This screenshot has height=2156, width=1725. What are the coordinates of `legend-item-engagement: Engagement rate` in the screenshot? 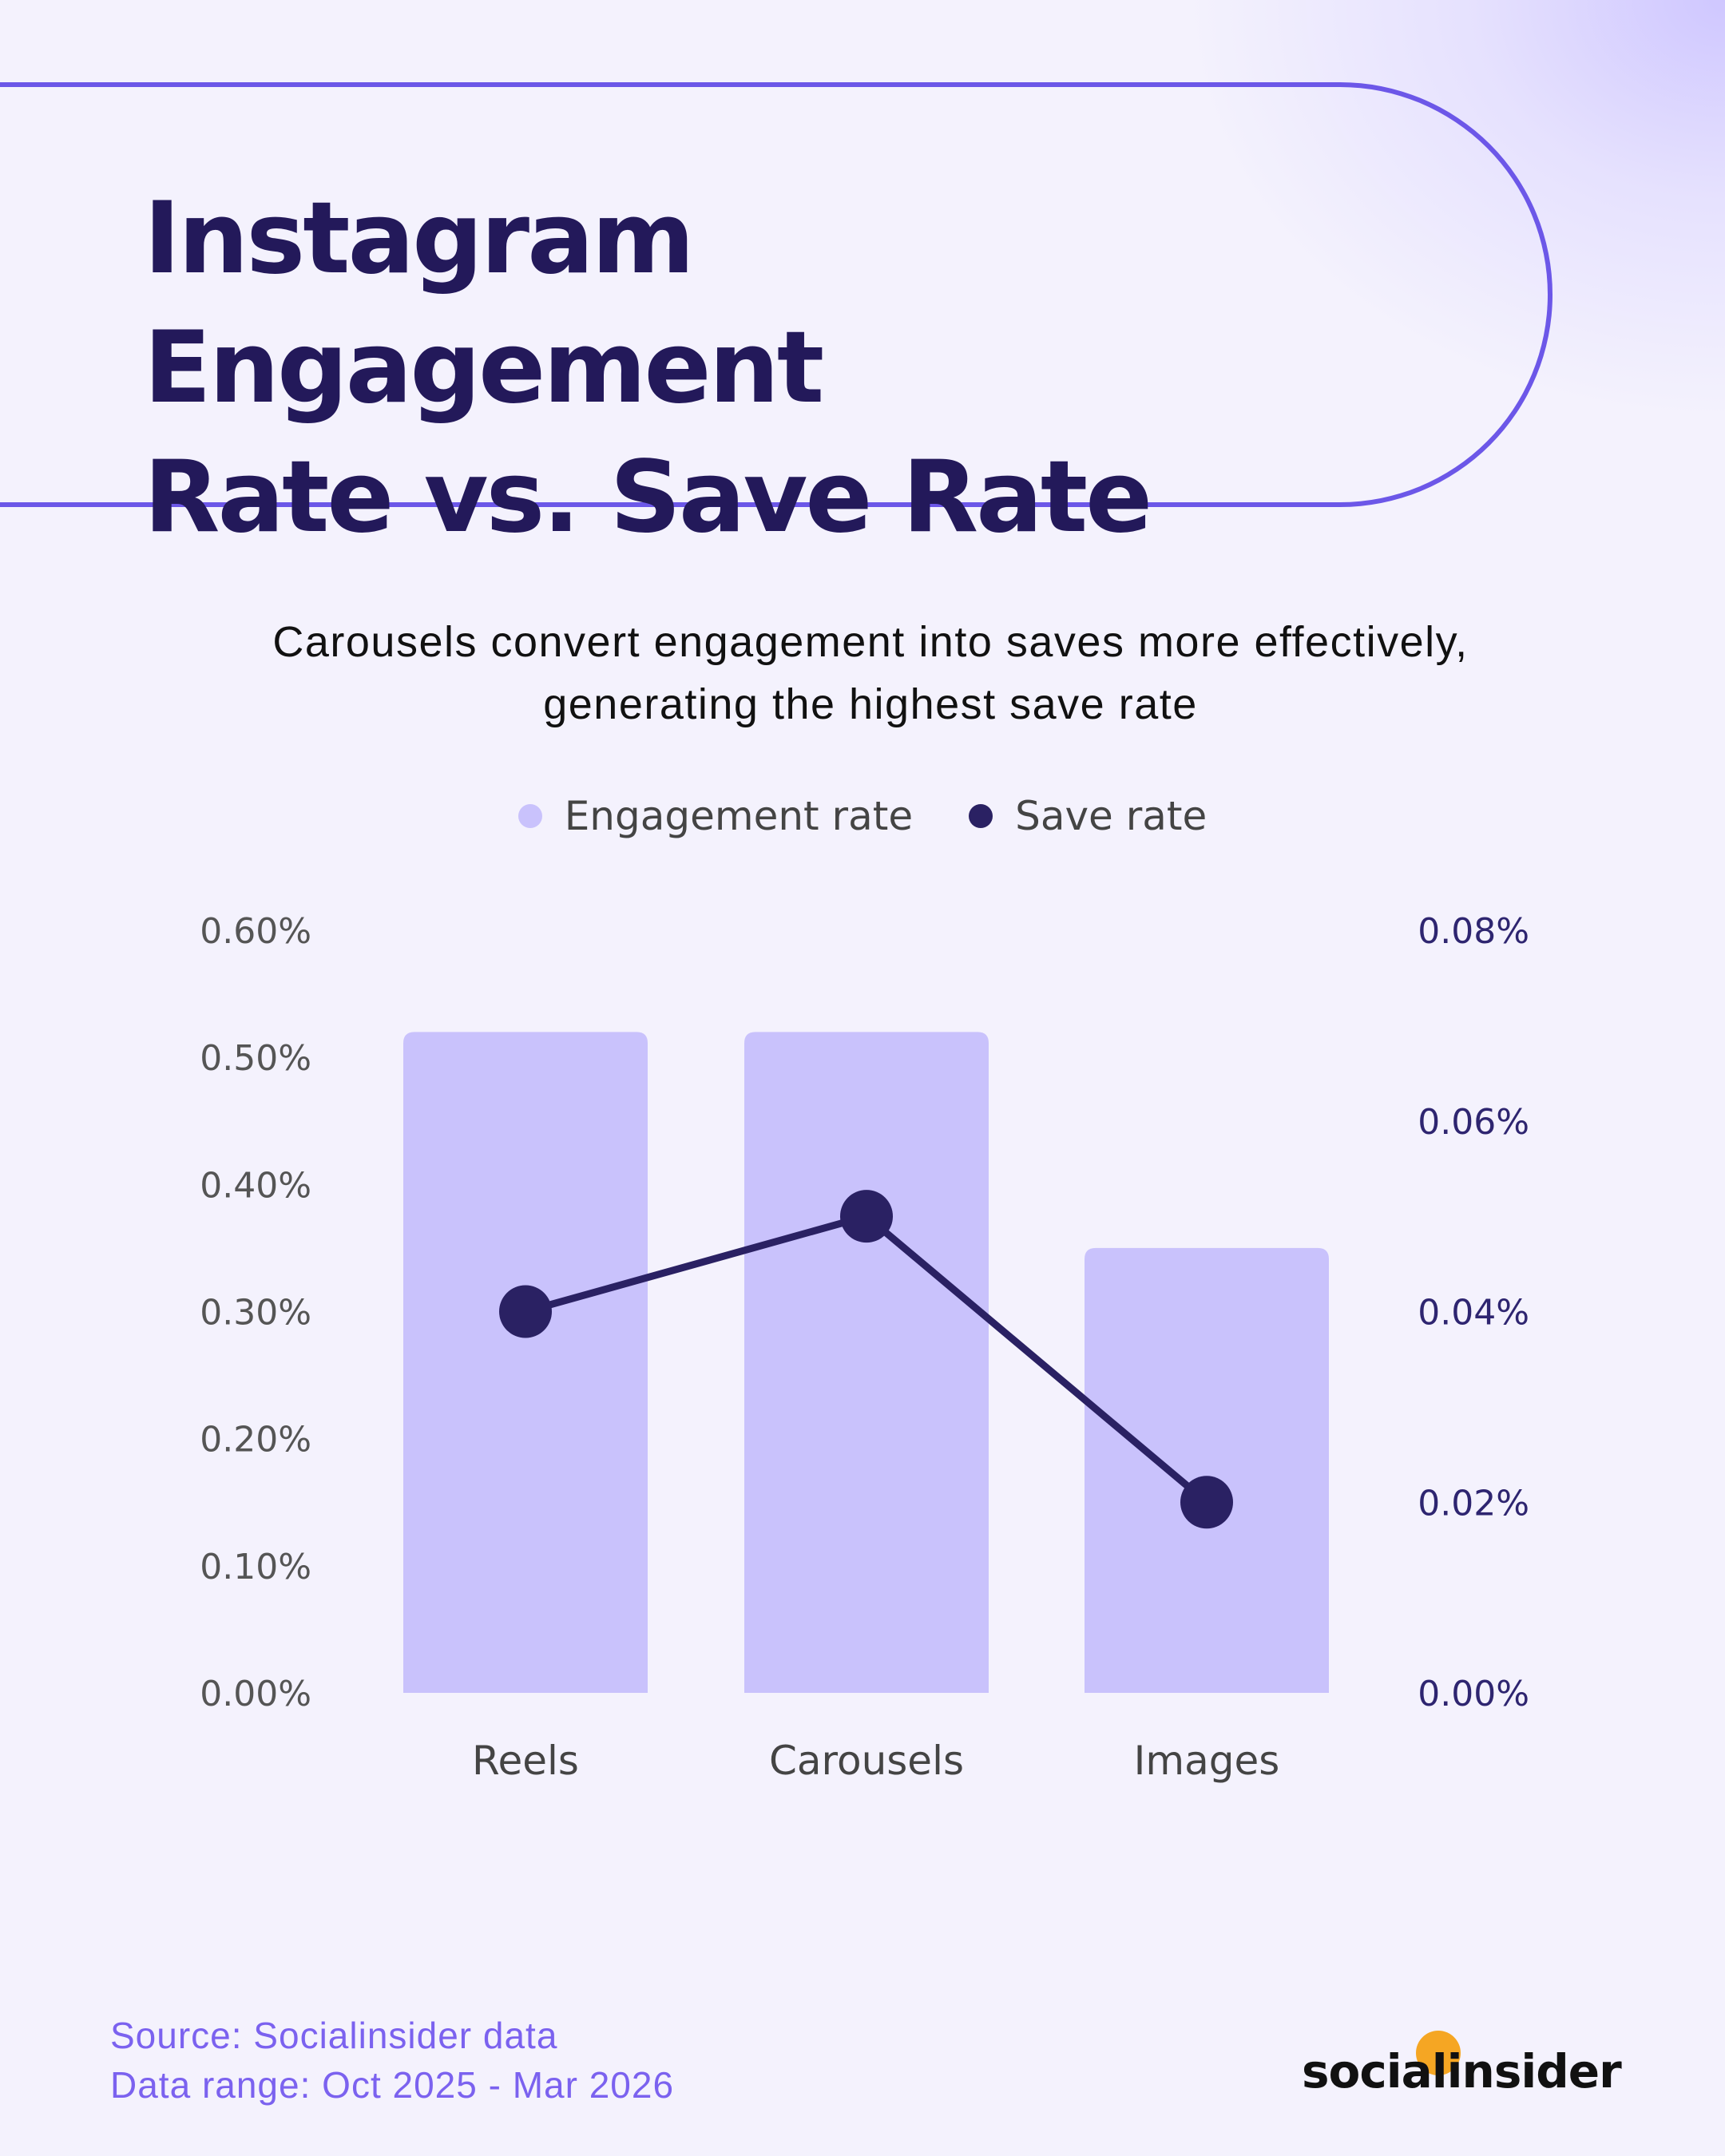 It's located at (716, 816).